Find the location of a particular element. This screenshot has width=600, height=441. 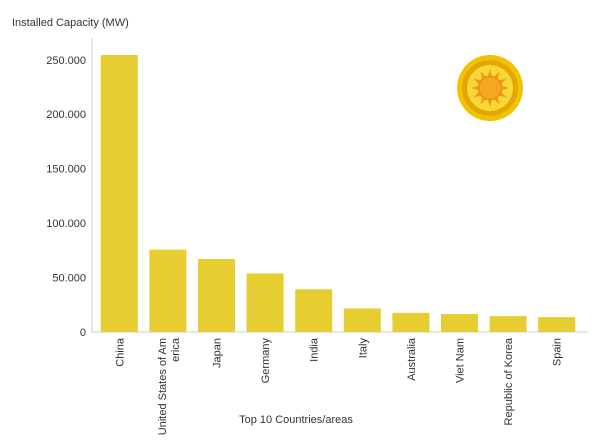

sun-badge-icon is located at coordinates (490, 88).